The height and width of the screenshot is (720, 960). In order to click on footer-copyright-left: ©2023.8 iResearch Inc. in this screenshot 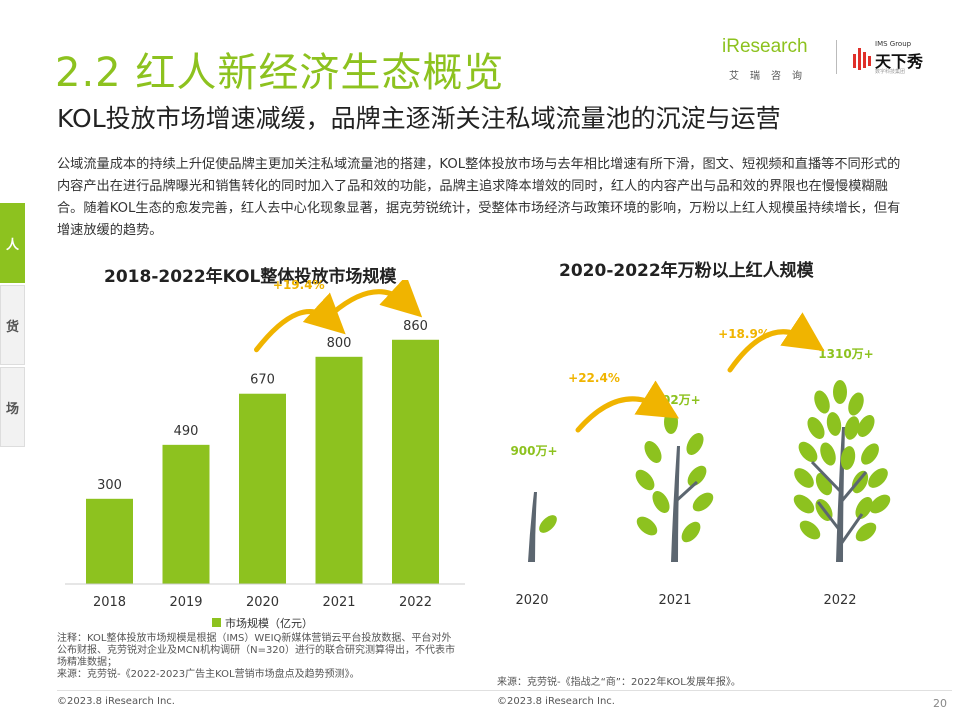, I will do `click(116, 701)`.